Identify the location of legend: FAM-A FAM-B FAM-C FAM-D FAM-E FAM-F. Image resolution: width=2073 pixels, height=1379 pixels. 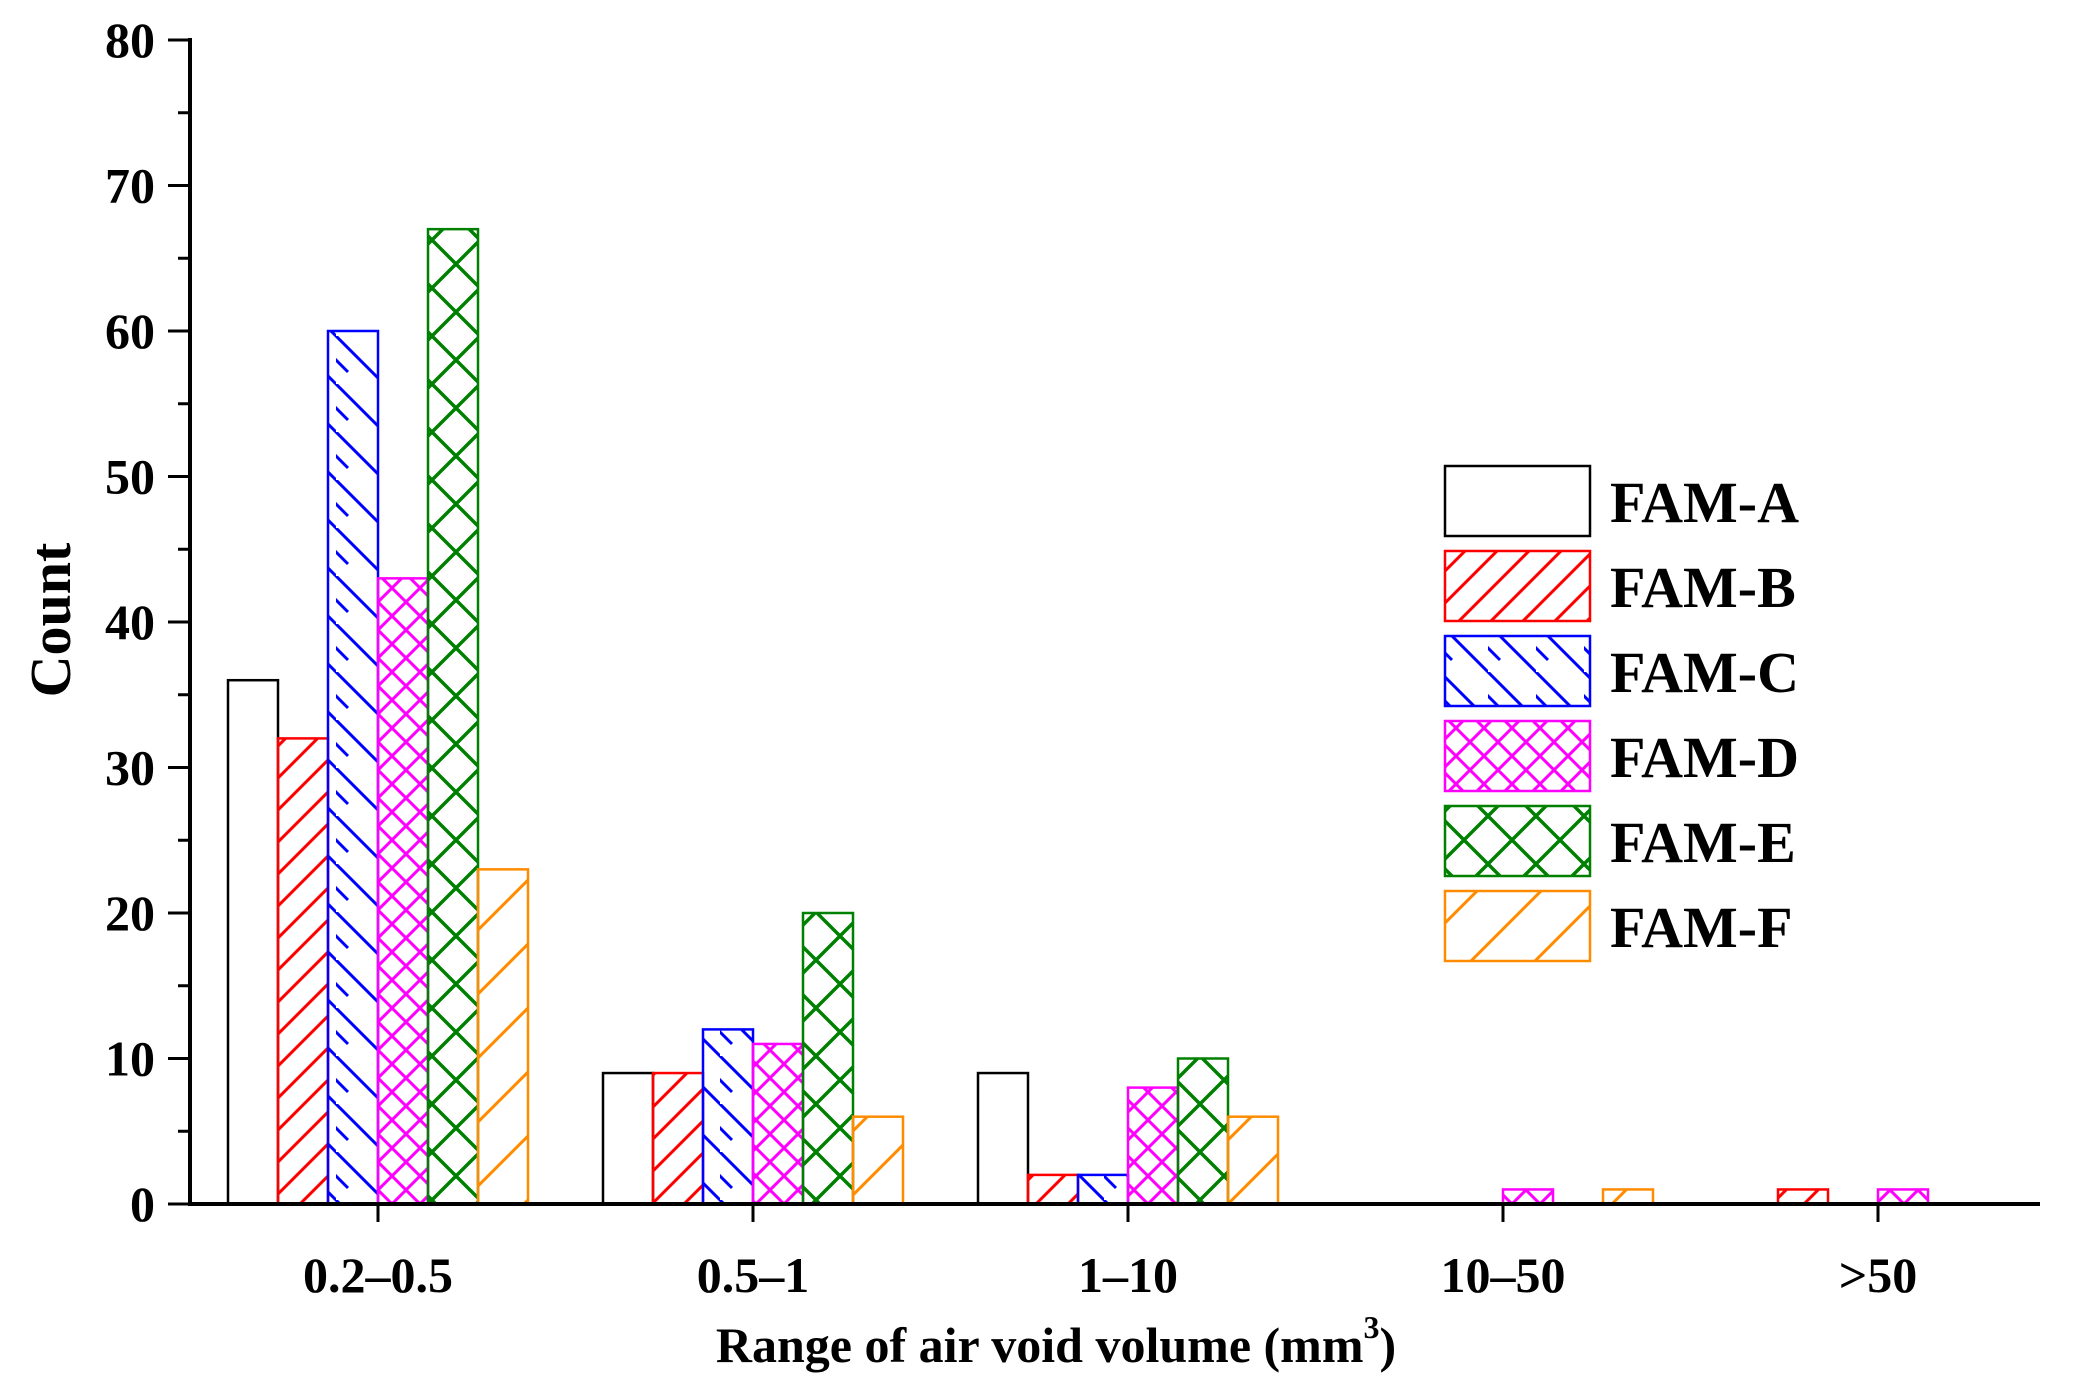
(1621, 713).